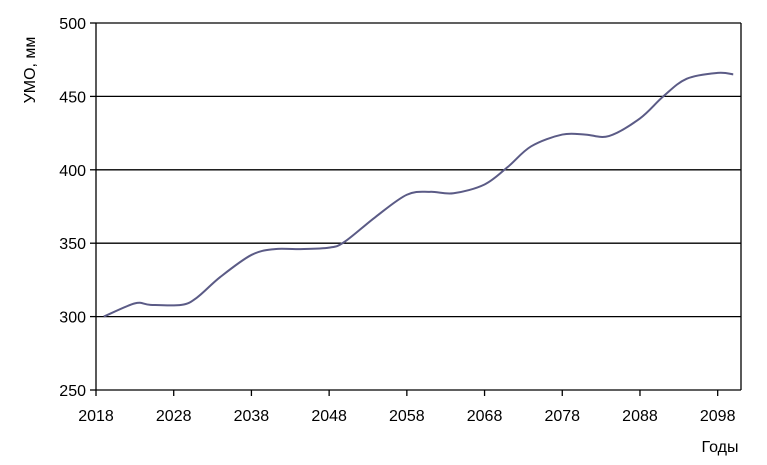  What do you see at coordinates (72, 171) in the screenshot?
I see `y-tick-label-400: 400` at bounding box center [72, 171].